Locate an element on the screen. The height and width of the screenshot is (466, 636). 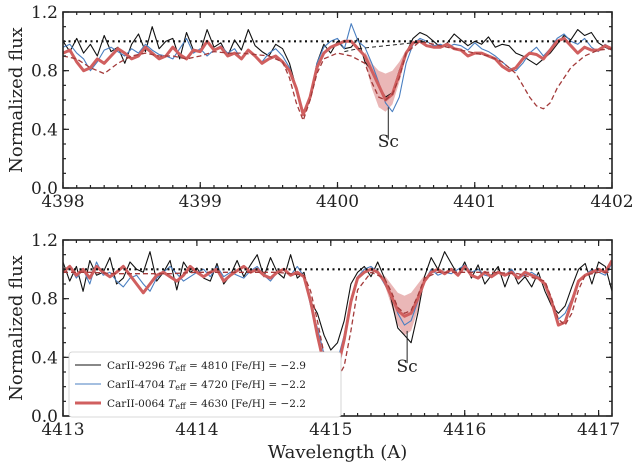
x-tick-label: 4416 is located at coordinates (464, 430).